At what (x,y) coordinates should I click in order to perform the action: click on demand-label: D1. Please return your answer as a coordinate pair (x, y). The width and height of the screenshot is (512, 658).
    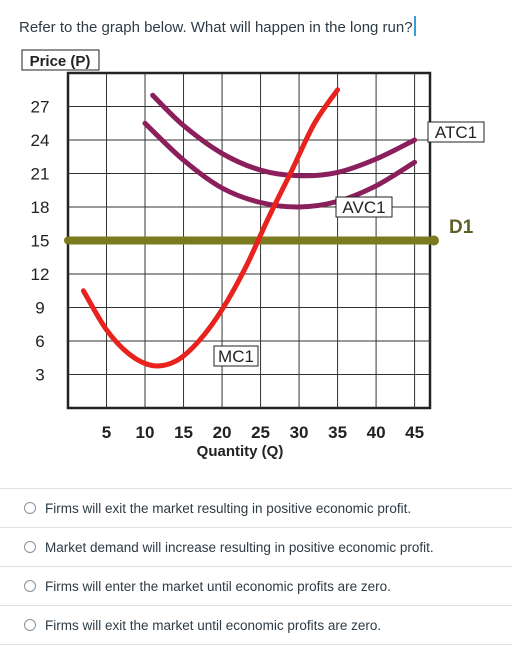
    Looking at the image, I should click on (461, 227).